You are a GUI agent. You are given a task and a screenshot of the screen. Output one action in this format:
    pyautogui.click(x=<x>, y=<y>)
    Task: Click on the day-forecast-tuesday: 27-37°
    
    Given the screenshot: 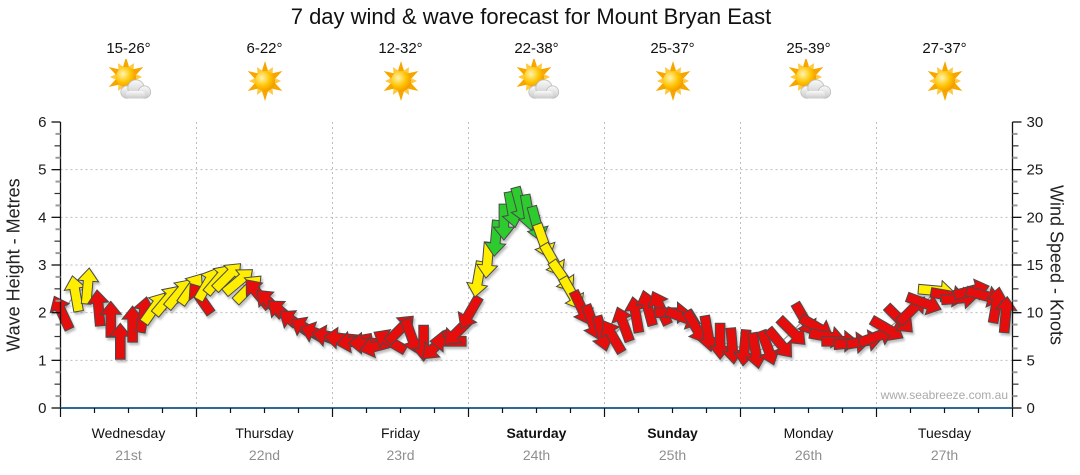 What is the action you would take?
    pyautogui.click(x=945, y=75)
    